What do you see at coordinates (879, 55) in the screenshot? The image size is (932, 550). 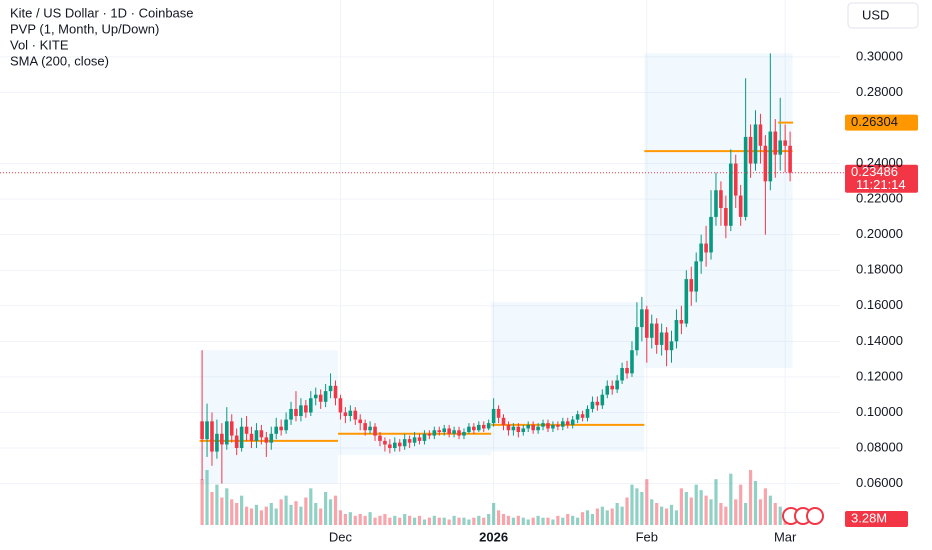 I see `y-tick-label: 0.30000` at bounding box center [879, 55].